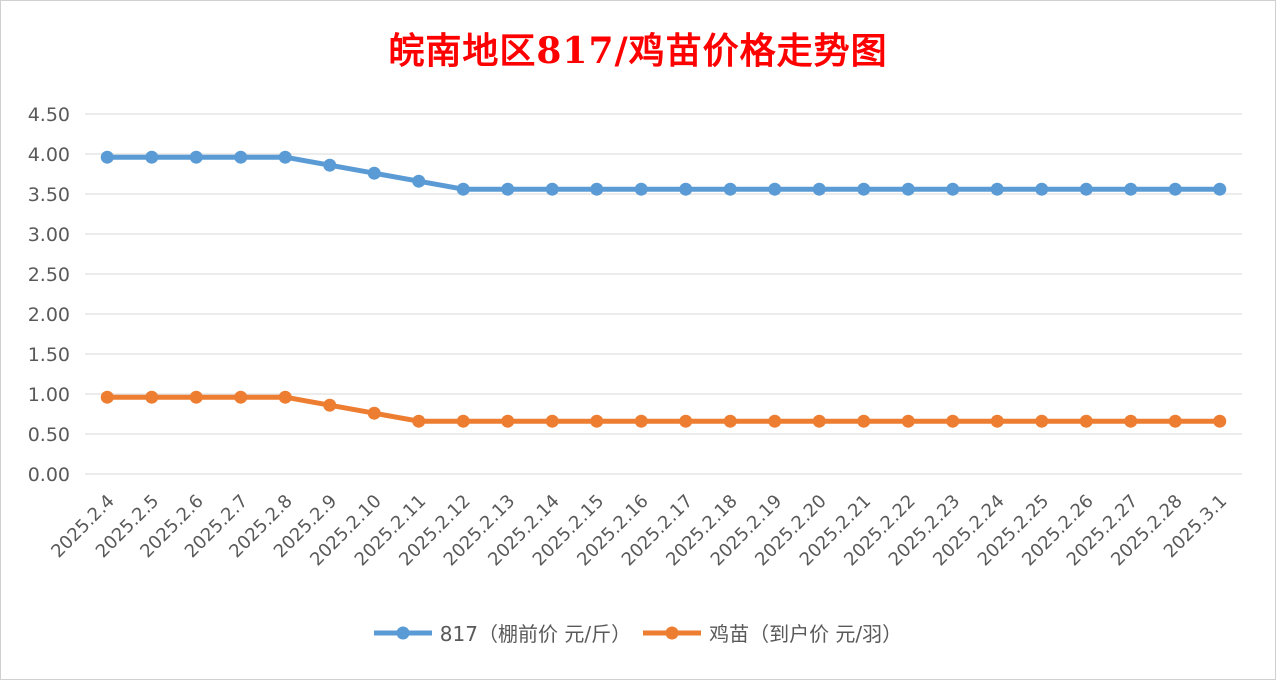  Describe the element at coordinates (49, 315) in the screenshot. I see `y-tick-label: 2.00` at that location.